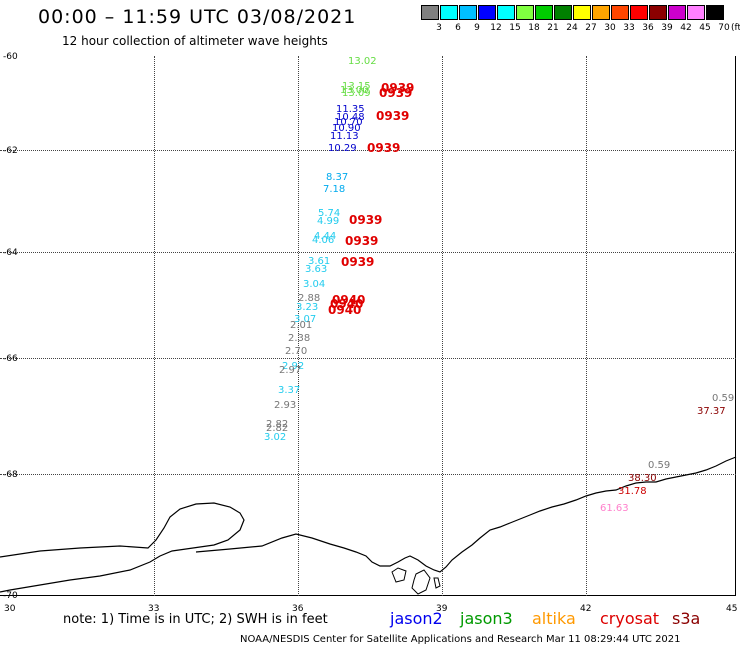 The image size is (740, 650). I want to click on y-label: -60, so click(10, 57).